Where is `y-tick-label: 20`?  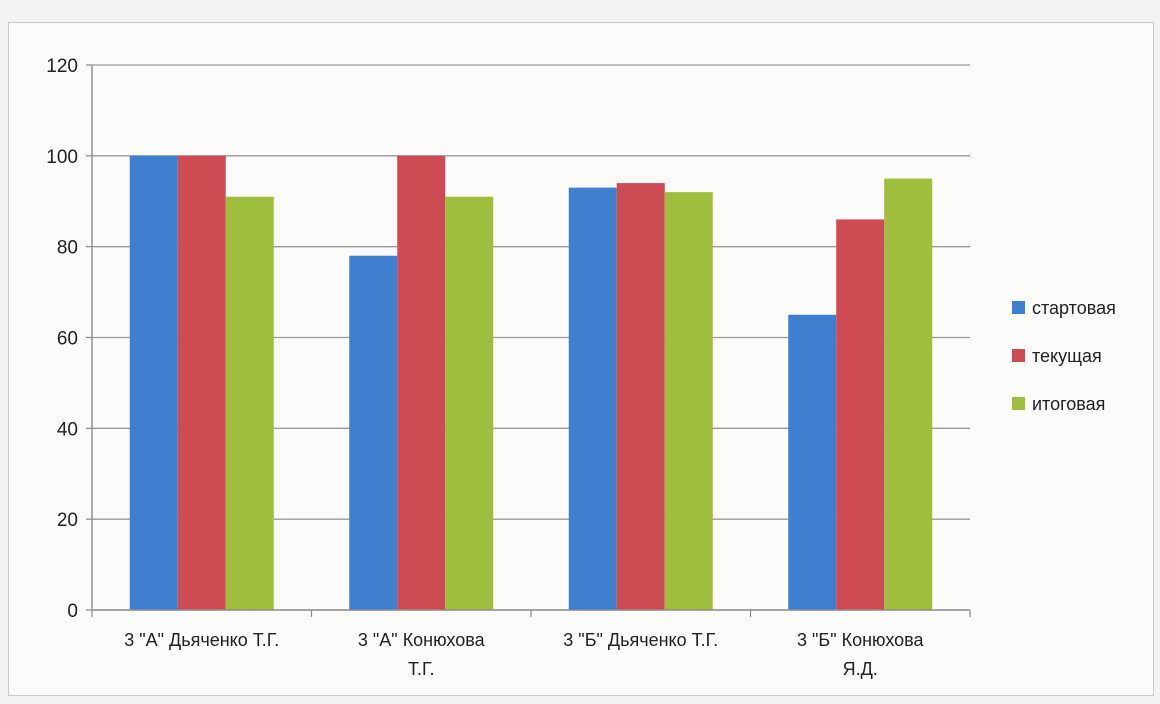
y-tick-label: 20 is located at coordinates (67, 520).